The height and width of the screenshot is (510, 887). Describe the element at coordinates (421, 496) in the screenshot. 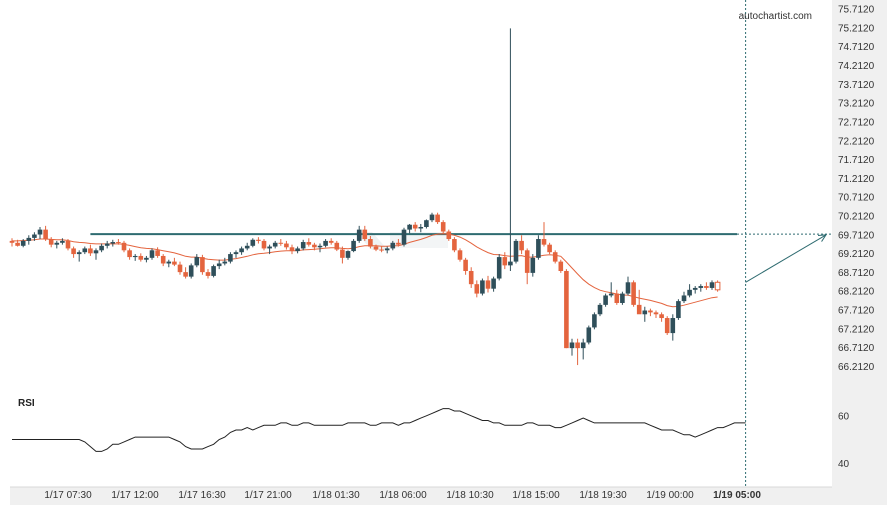

I see `x-axis-panel` at that location.